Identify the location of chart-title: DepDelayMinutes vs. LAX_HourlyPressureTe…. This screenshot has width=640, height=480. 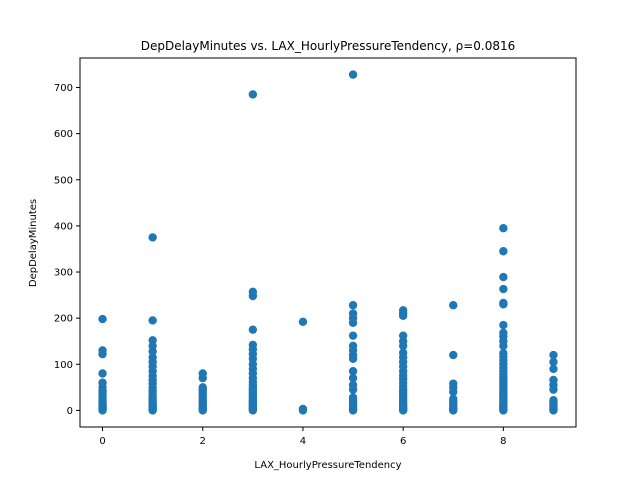
(328, 46).